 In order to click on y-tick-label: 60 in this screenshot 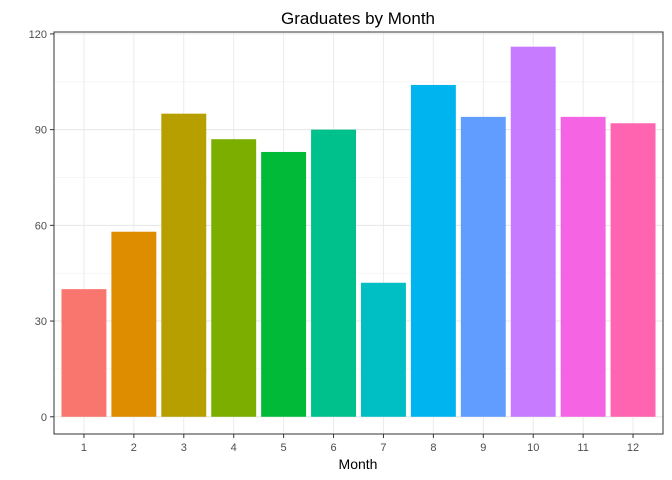, I will do `click(41, 226)`.